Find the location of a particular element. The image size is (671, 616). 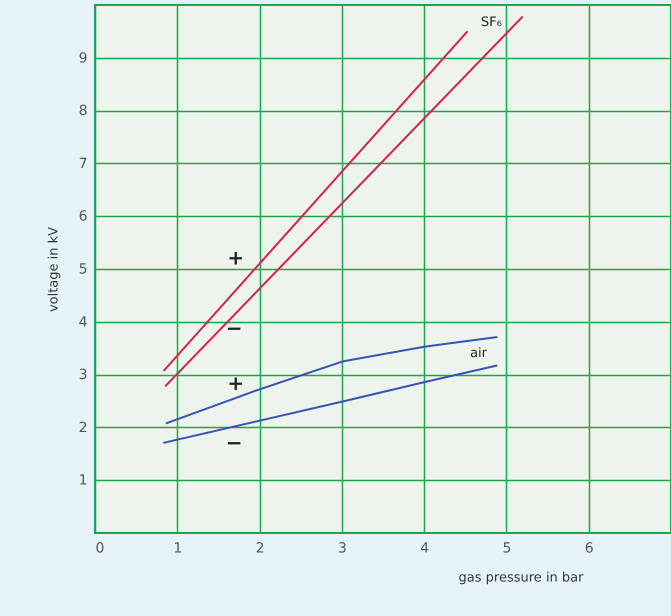

y-tick-label: 9 is located at coordinates (83, 58).